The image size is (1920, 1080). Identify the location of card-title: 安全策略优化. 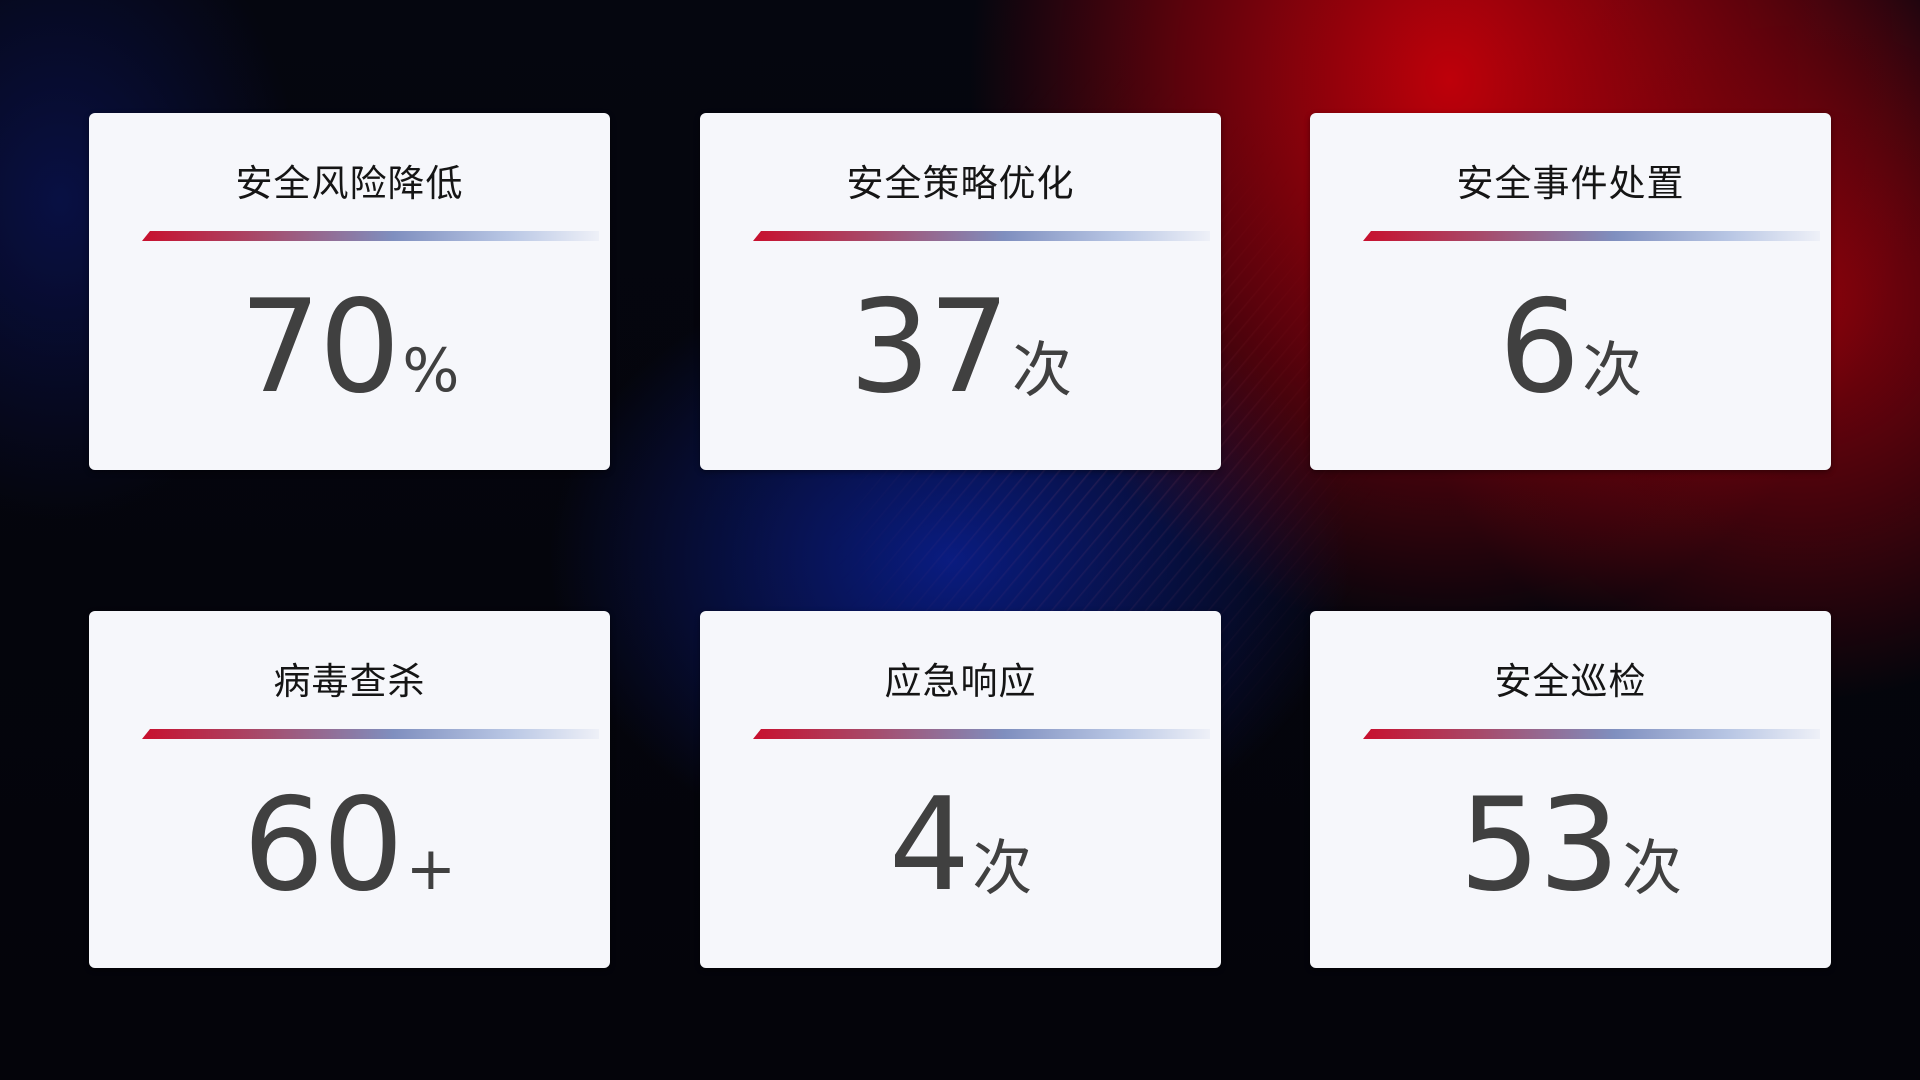
(960, 183).